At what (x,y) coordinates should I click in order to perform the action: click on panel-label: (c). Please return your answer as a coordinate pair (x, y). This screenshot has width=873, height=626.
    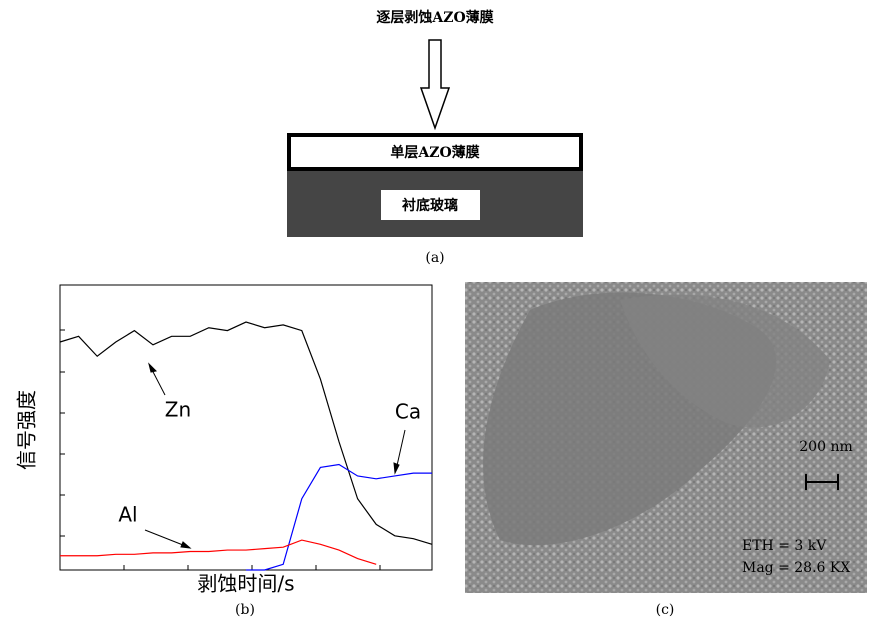
    Looking at the image, I should click on (665, 610).